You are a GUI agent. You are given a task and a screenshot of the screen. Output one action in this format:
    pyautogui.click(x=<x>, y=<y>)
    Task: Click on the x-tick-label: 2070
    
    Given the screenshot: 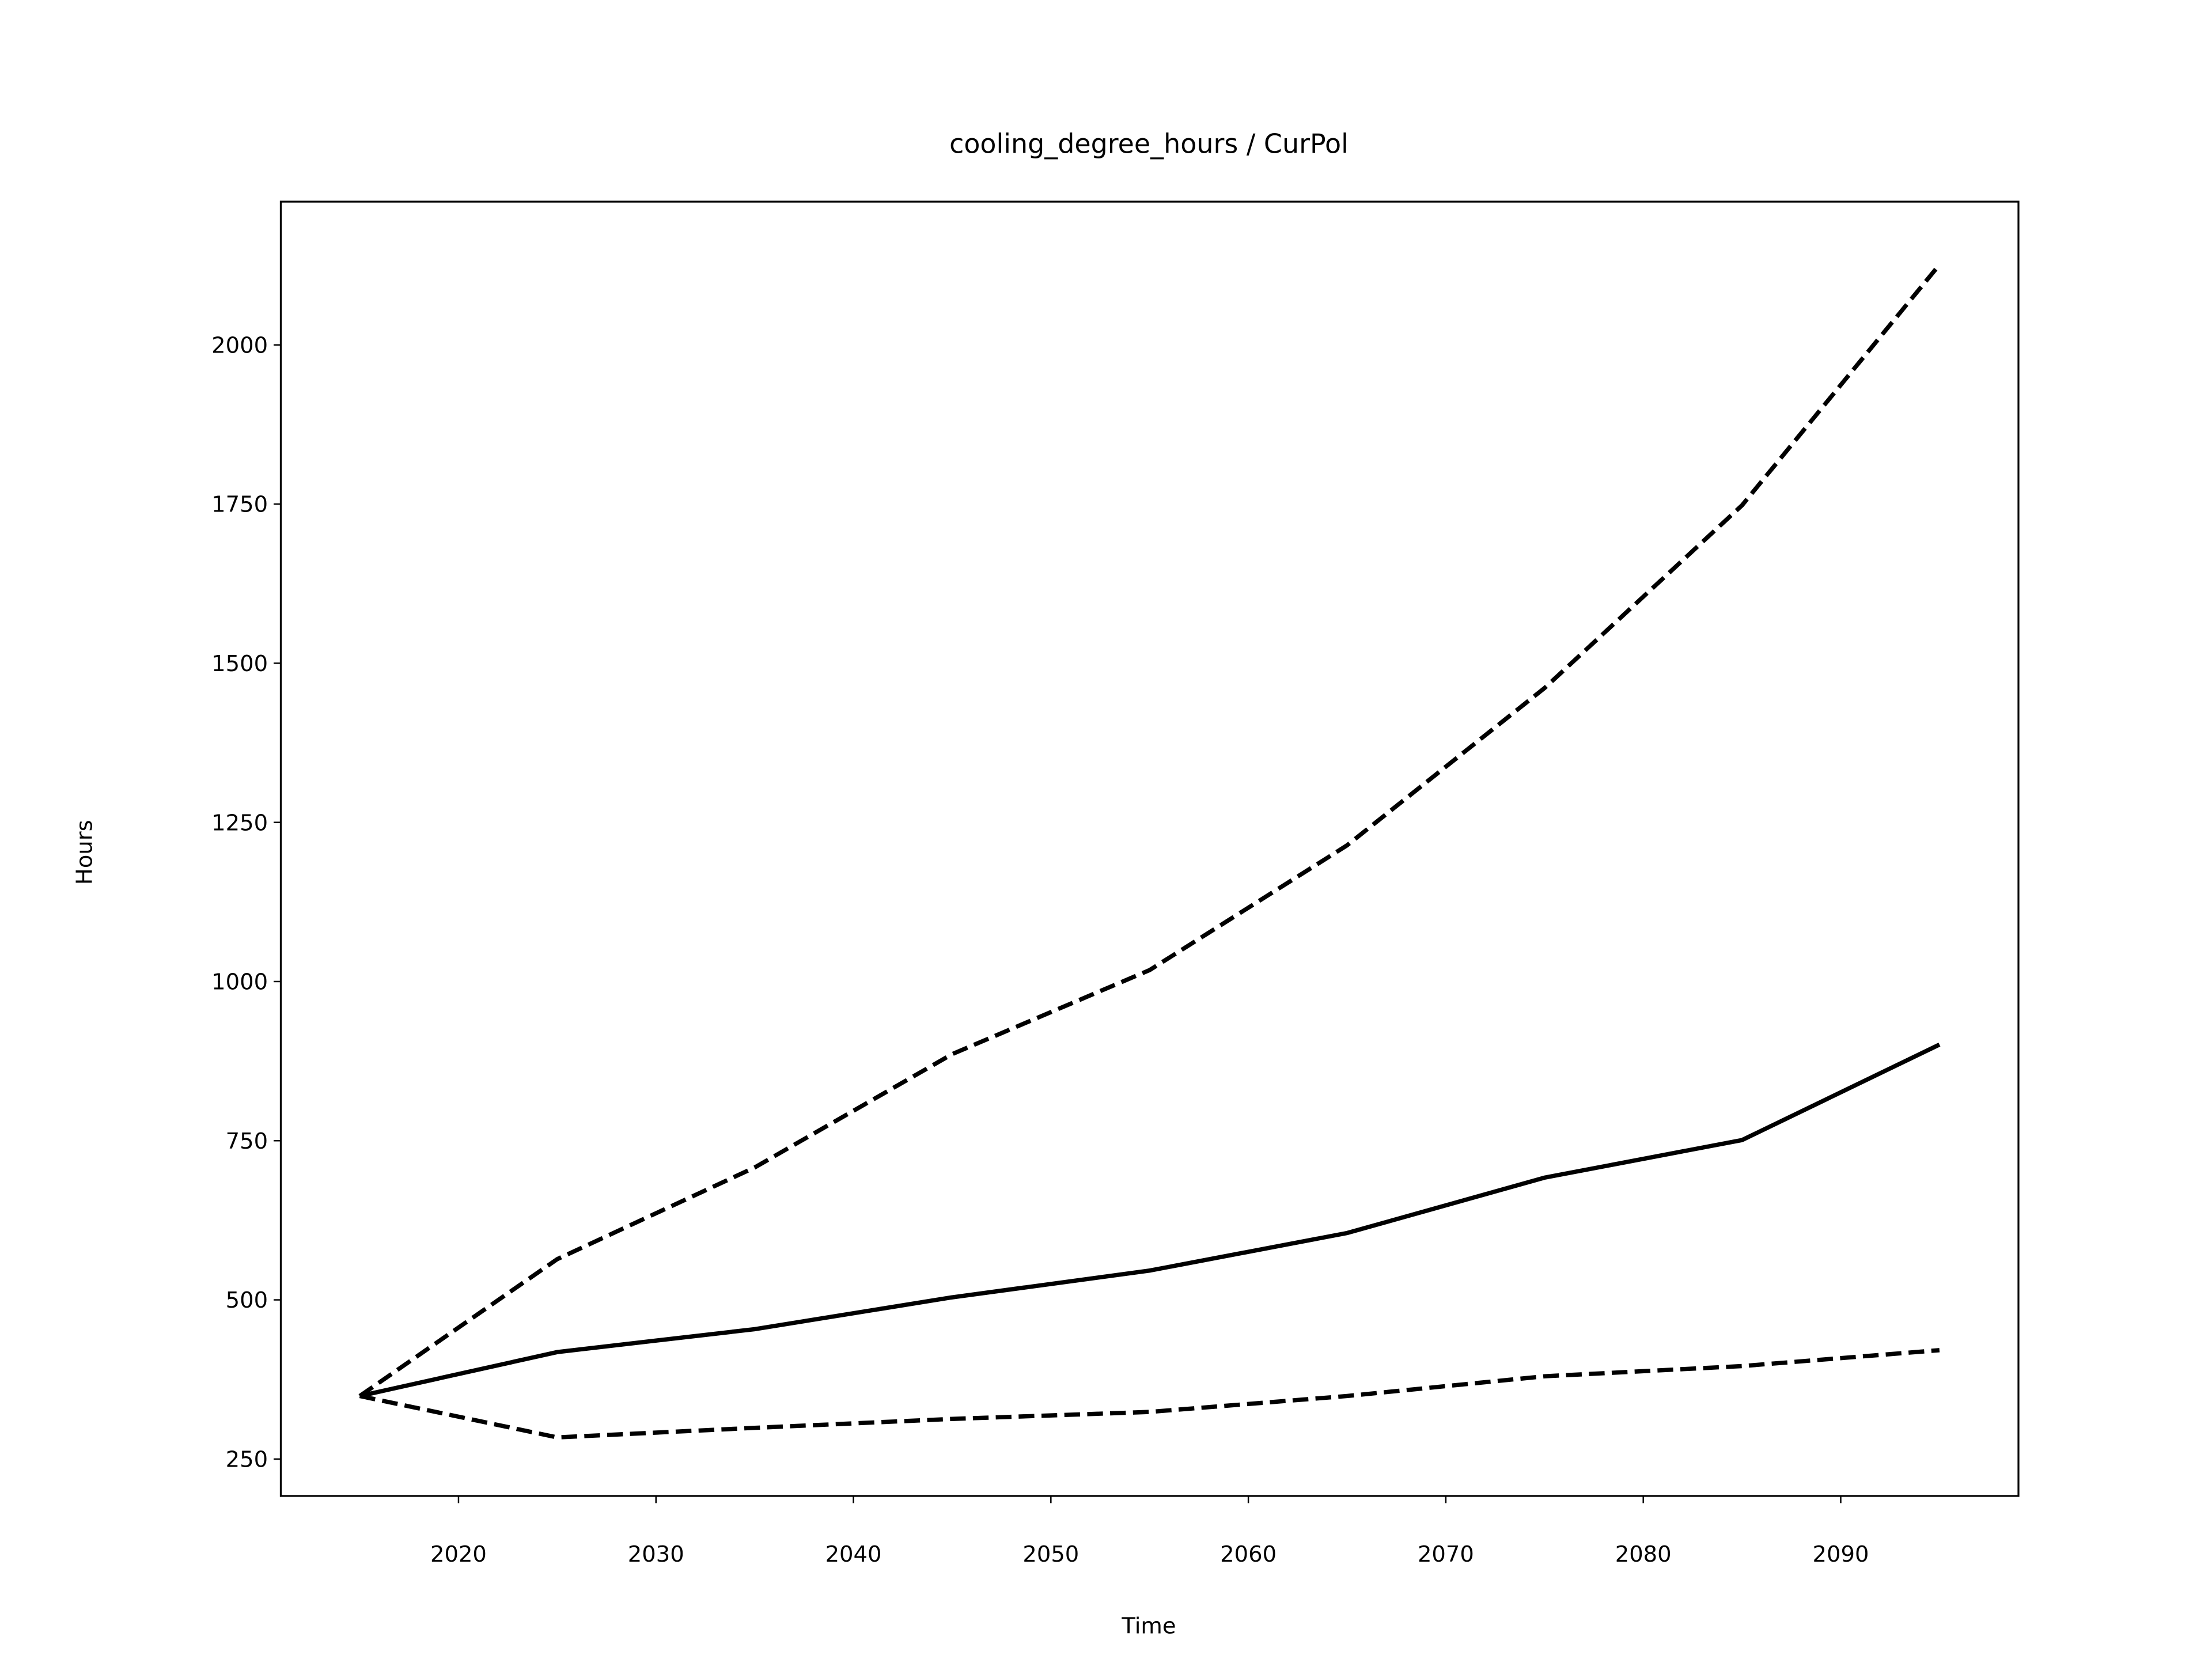 What is the action you would take?
    pyautogui.click(x=1446, y=1554)
    